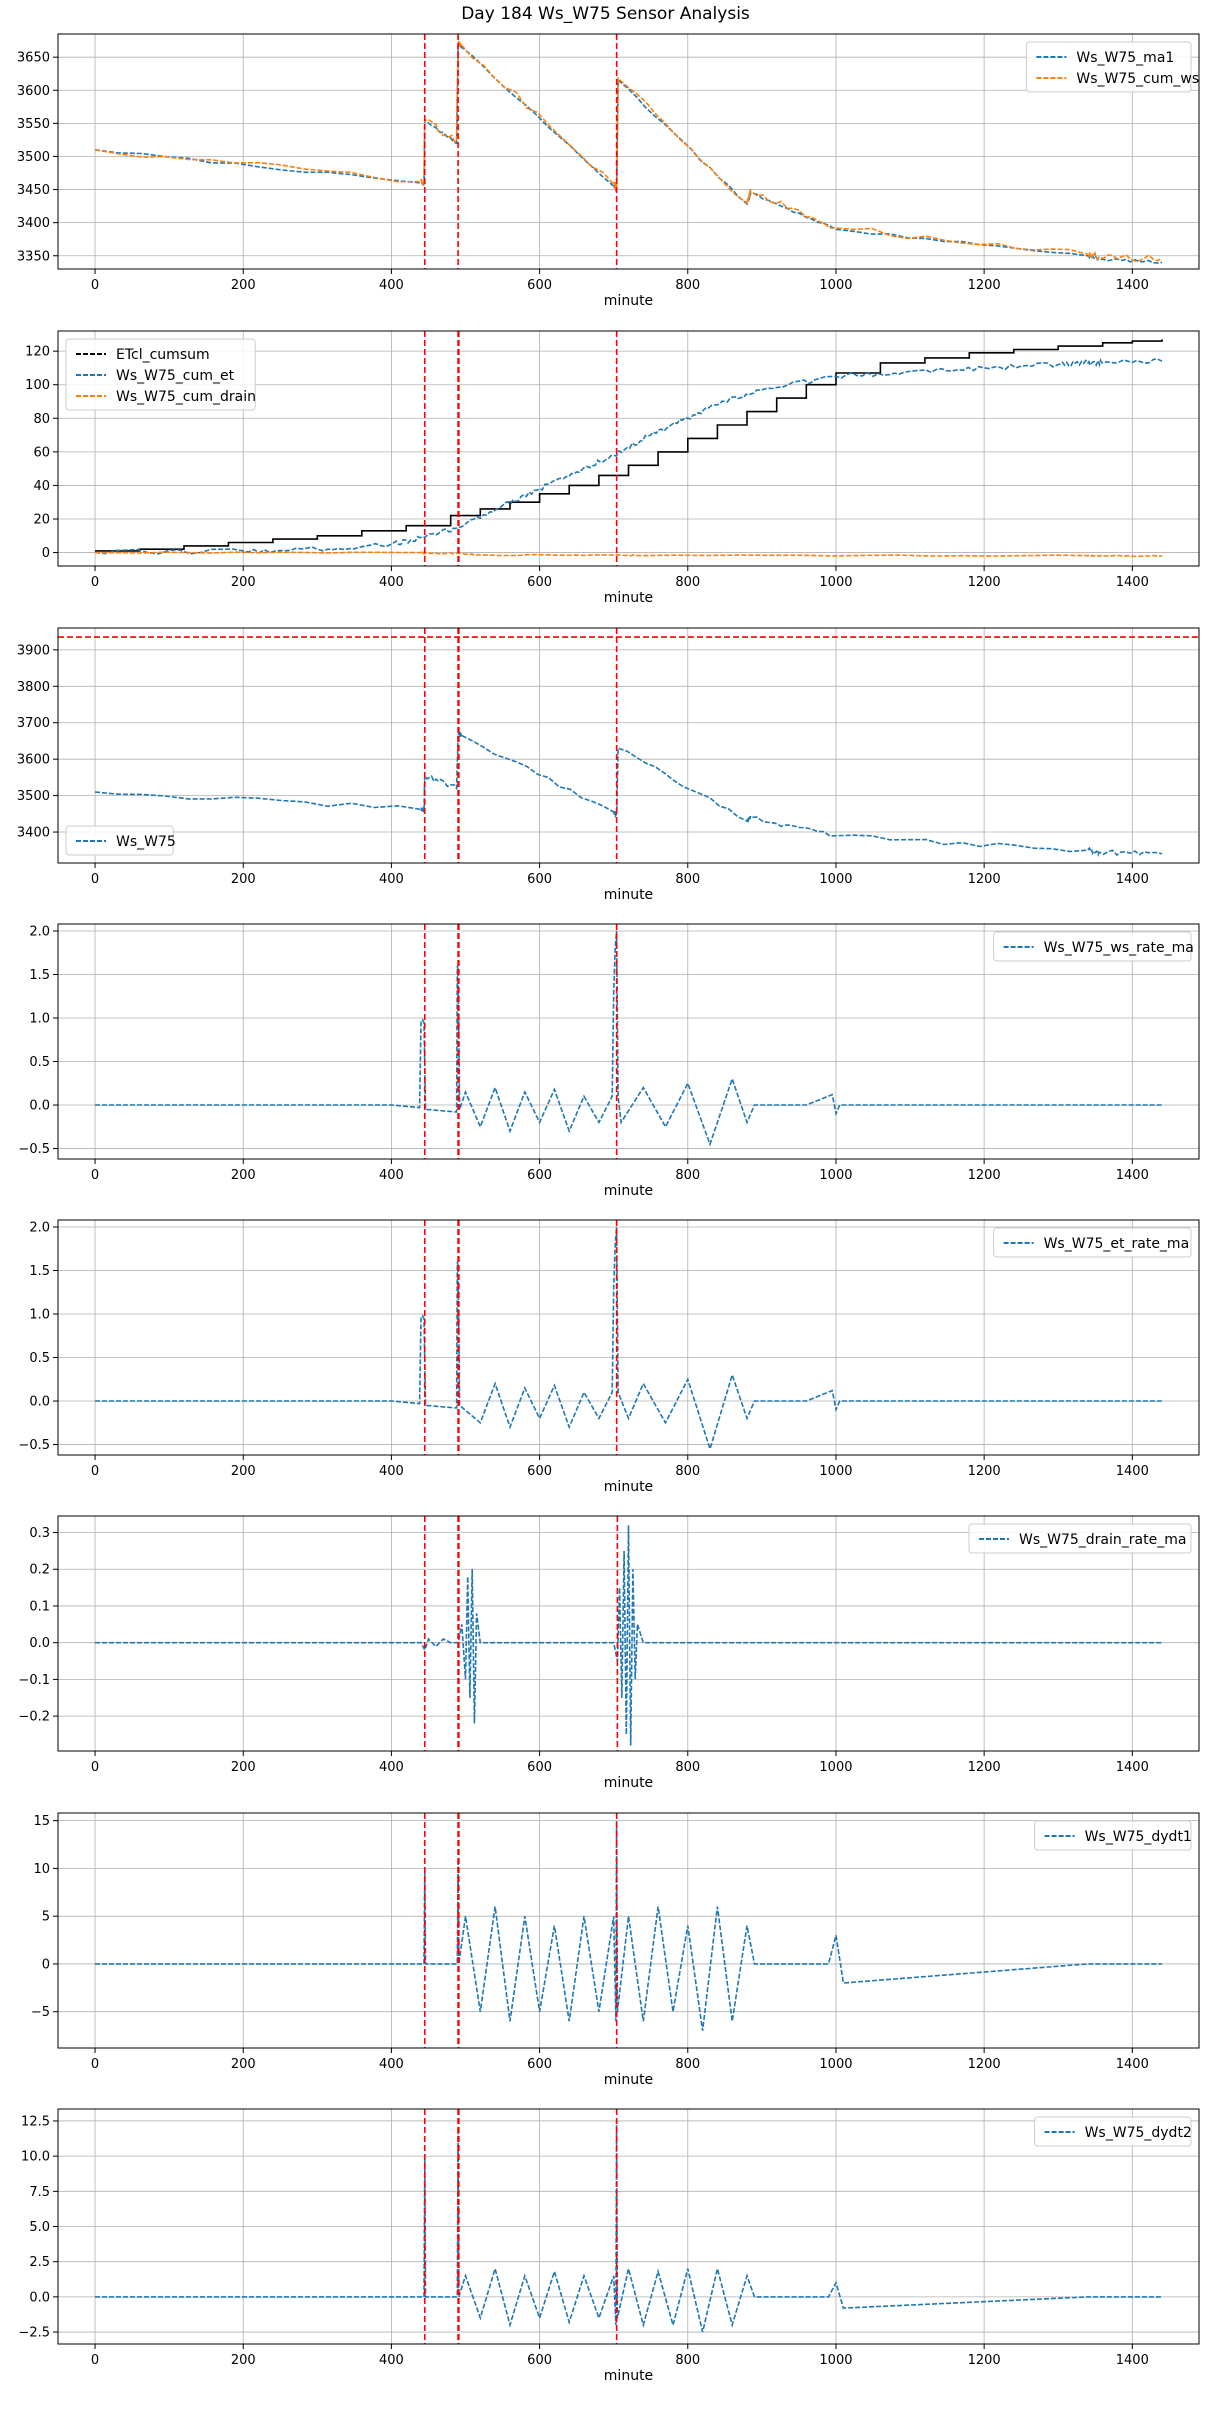  I want to click on legend: Ws_W75_et_rate_ma, so click(1092, 1242).